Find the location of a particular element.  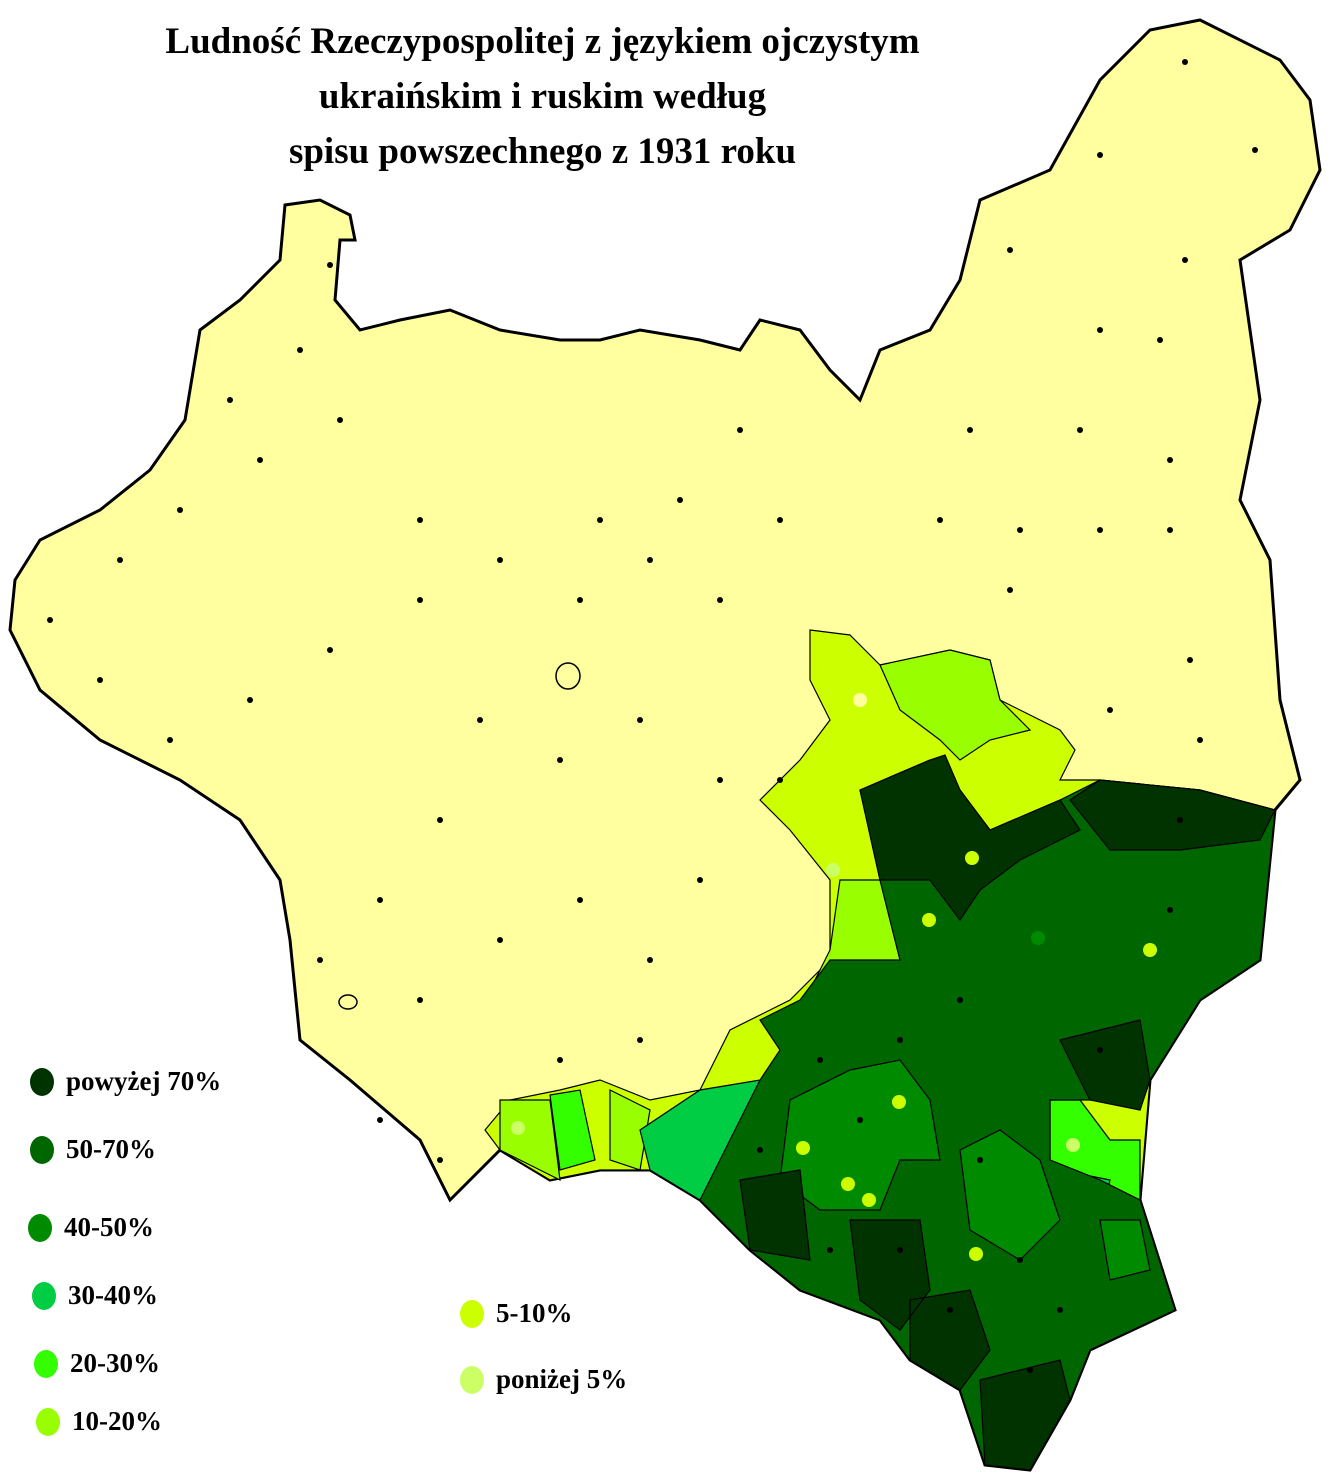

legend-item: powyżej 70% is located at coordinates (125, 1081).